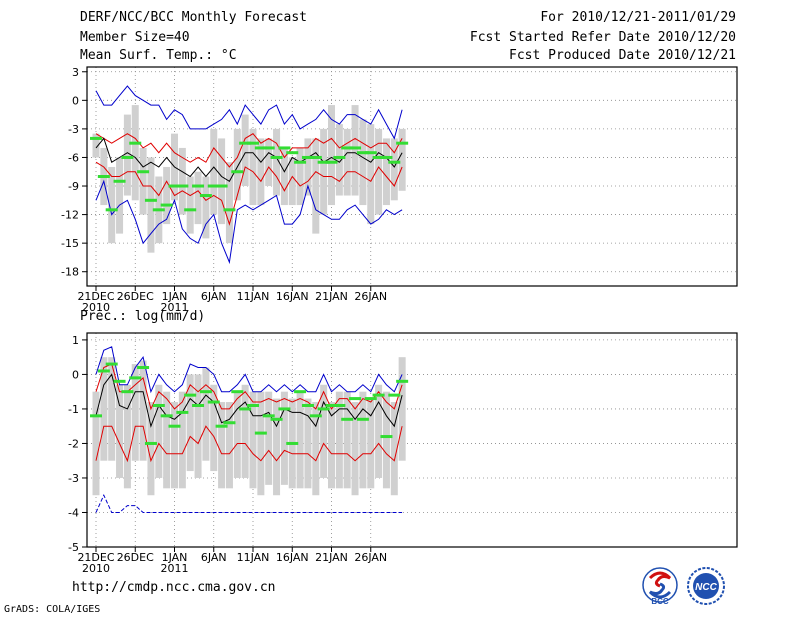 The height and width of the screenshot is (618, 800). I want to click on y-tick-label: -3, so click(73, 478).